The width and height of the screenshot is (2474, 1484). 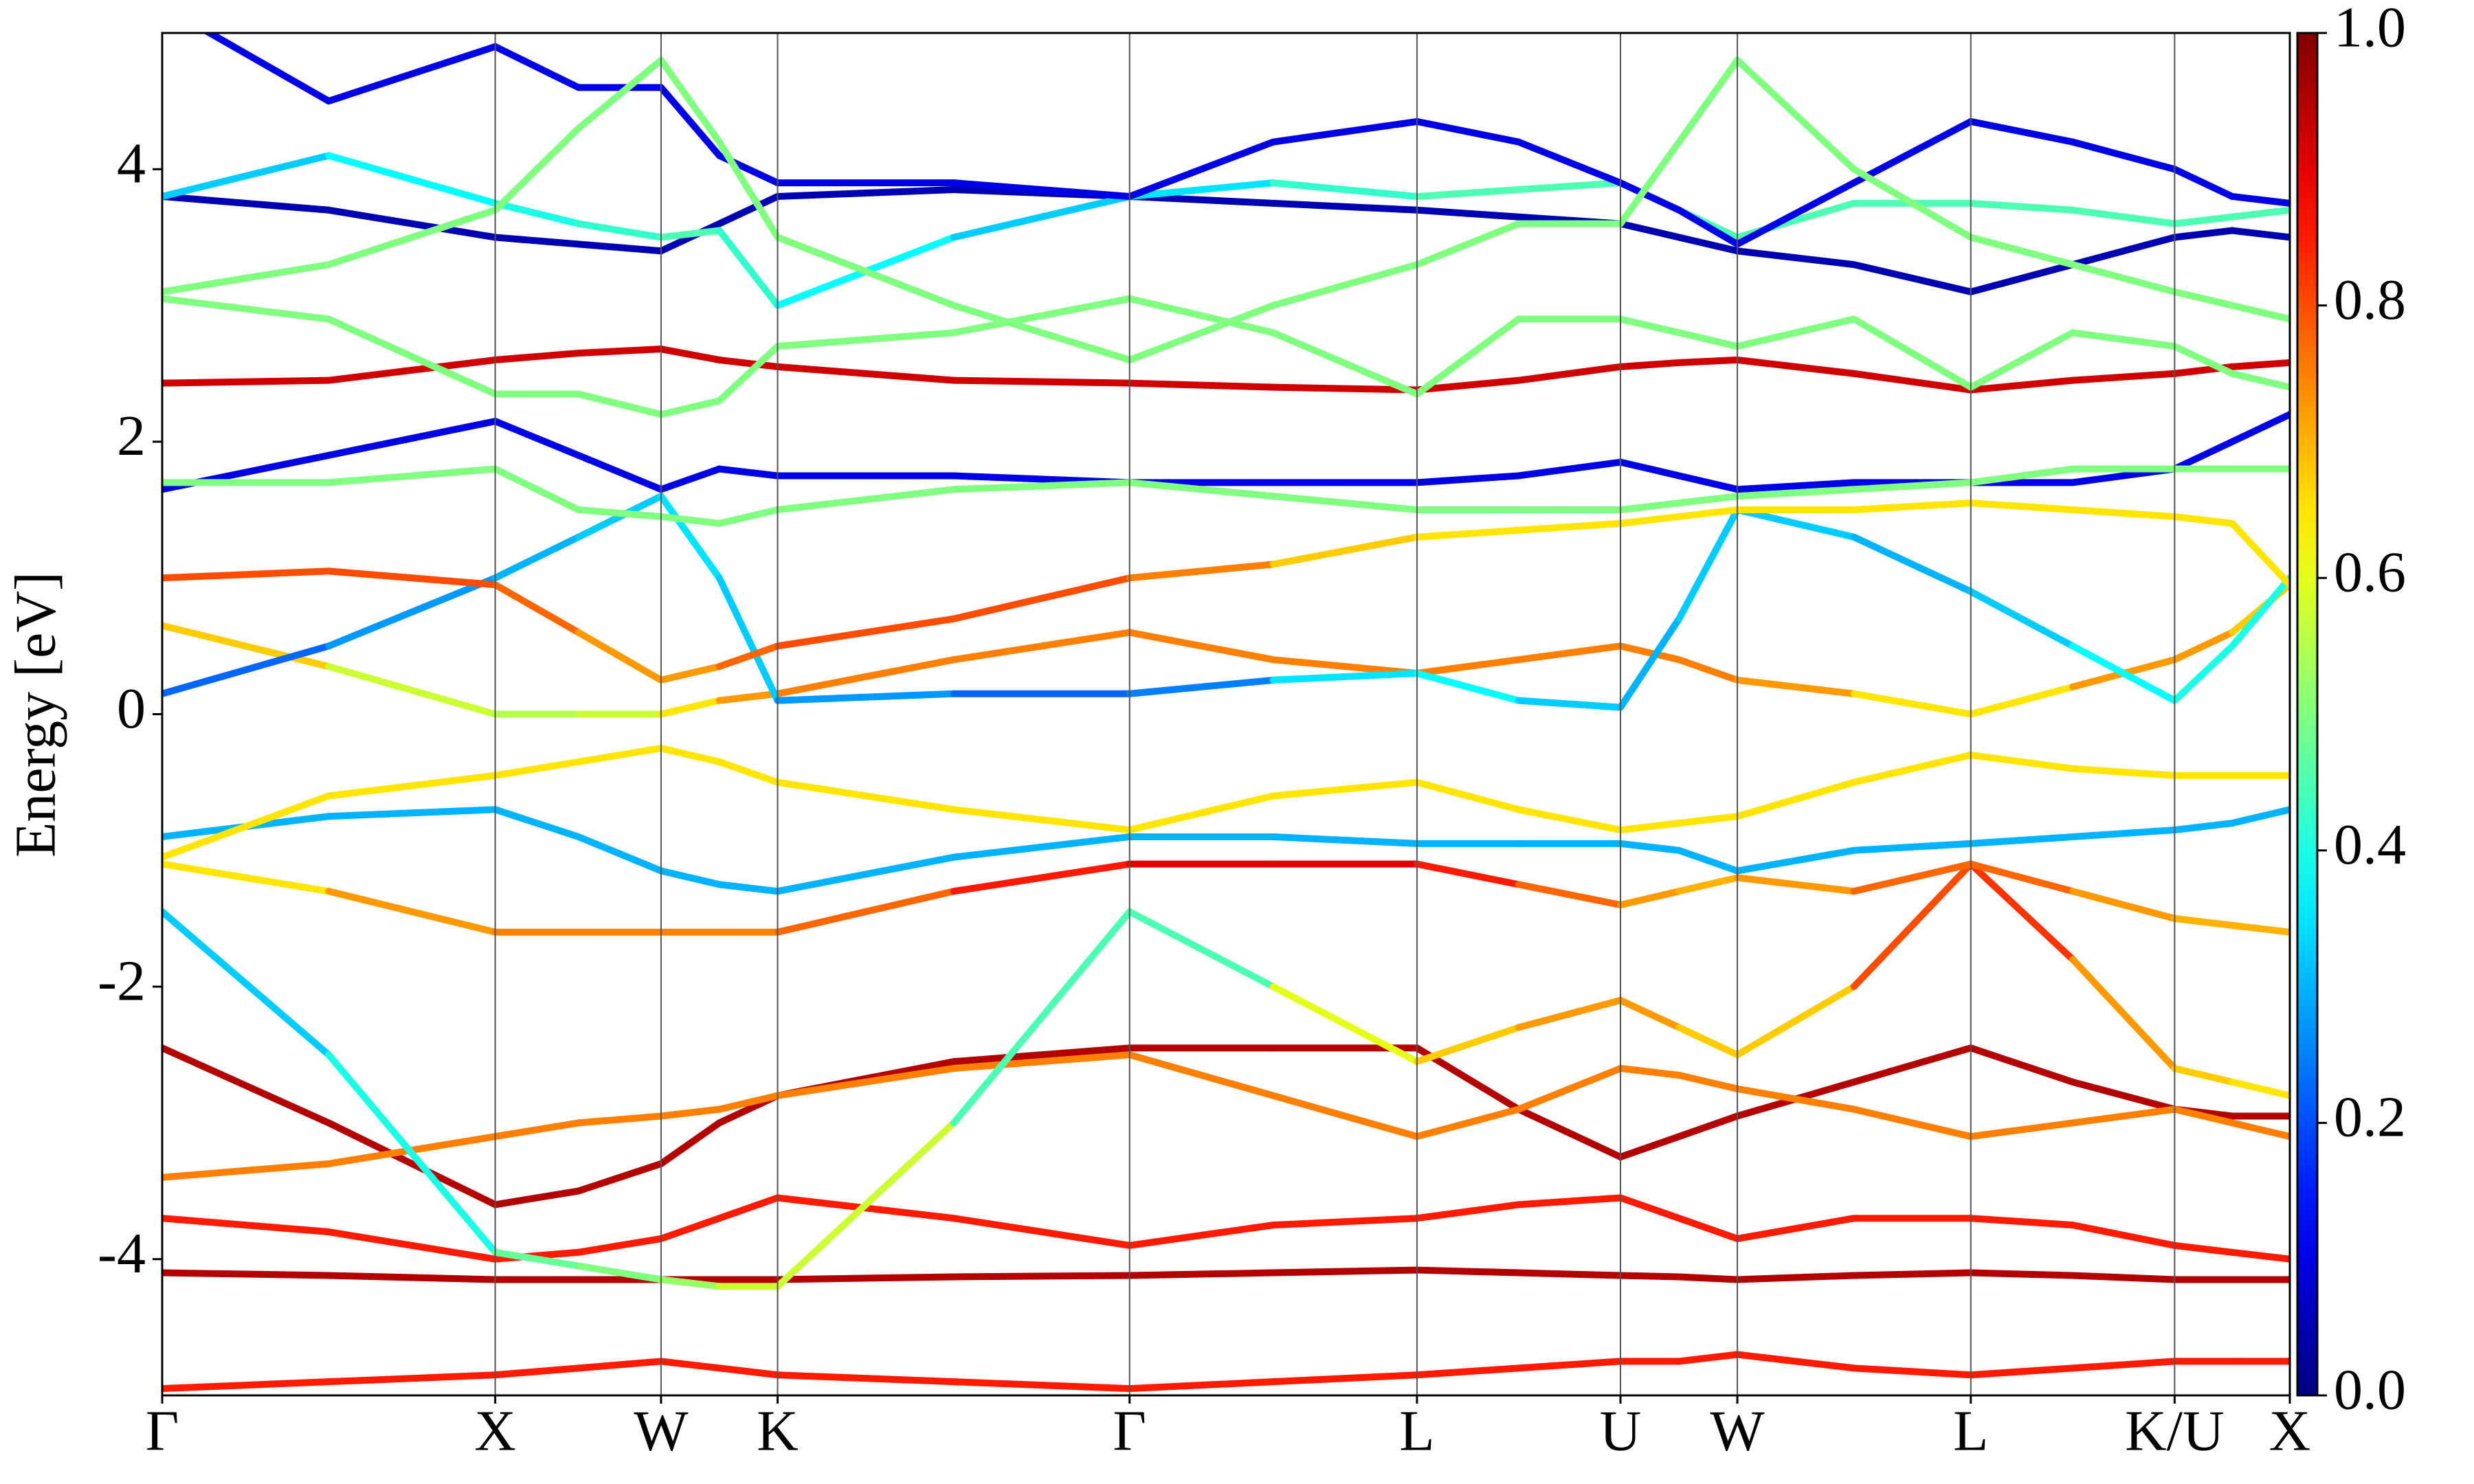 What do you see at coordinates (2370, 30) in the screenshot?
I see `colorbar-tick-label: 1.0` at bounding box center [2370, 30].